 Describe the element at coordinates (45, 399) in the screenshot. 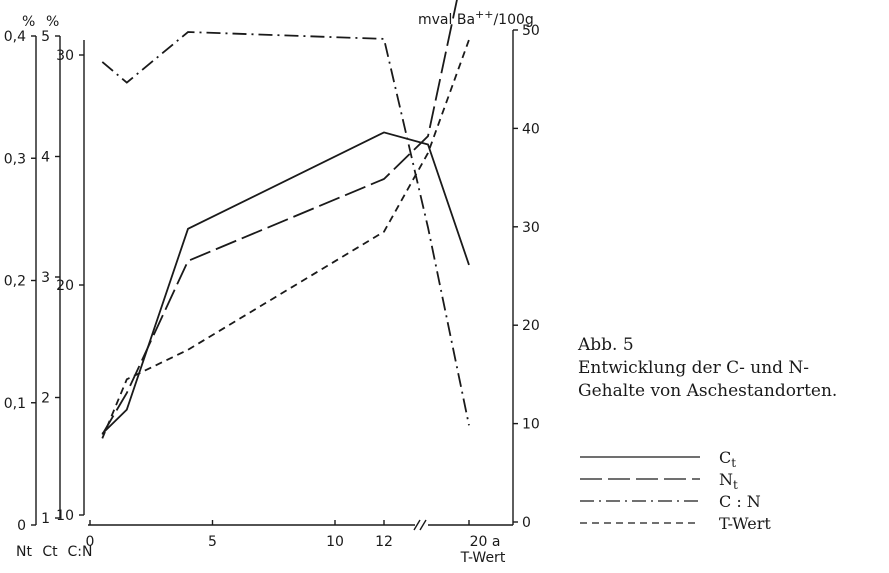

I see `axis-ct-tick-label: 2` at that location.